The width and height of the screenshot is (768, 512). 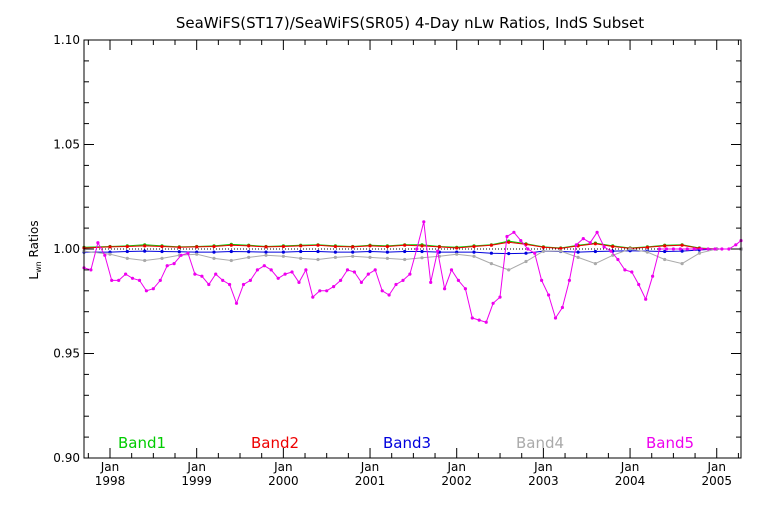 I want to click on y-tick-label: 1.00, so click(x=66, y=249).